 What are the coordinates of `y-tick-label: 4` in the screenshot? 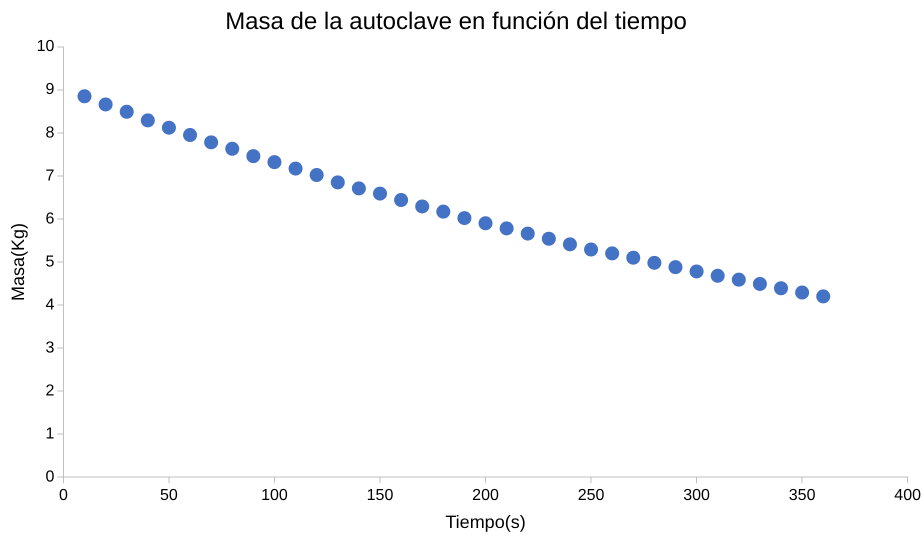 It's located at (49, 305).